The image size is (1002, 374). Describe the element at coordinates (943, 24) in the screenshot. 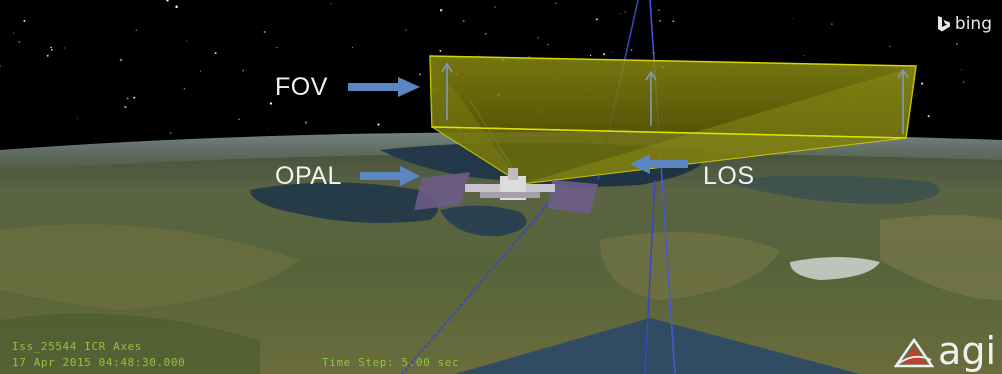

I see `bing-logo-icon` at that location.